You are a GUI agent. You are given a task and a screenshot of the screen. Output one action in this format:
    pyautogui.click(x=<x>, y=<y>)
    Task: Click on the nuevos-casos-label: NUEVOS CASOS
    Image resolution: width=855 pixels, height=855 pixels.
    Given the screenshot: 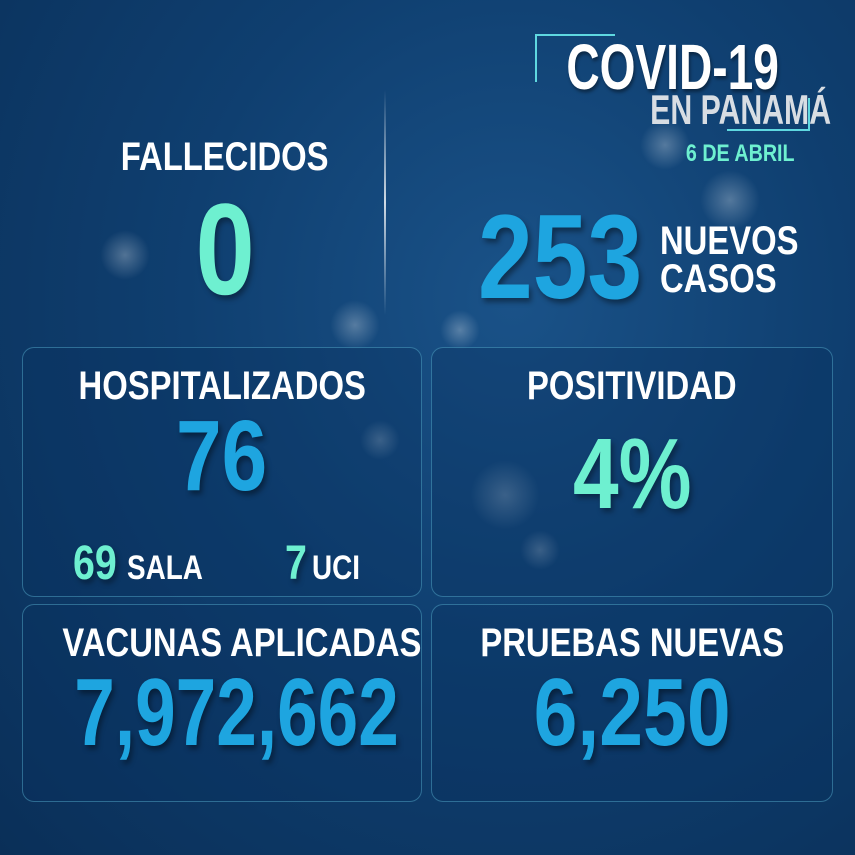 What is the action you would take?
    pyautogui.click(x=744, y=260)
    